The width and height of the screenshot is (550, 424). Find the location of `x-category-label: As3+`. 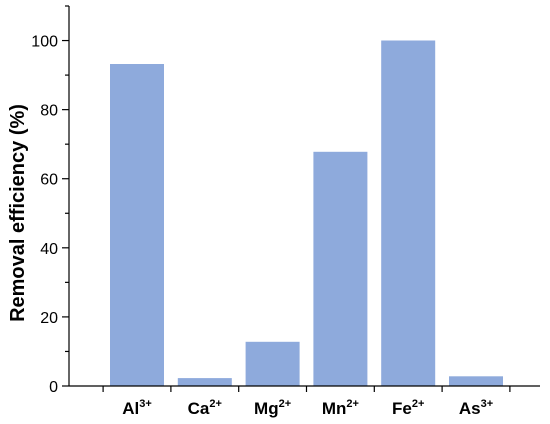

x-category-label: As3+ is located at coordinates (476, 408).